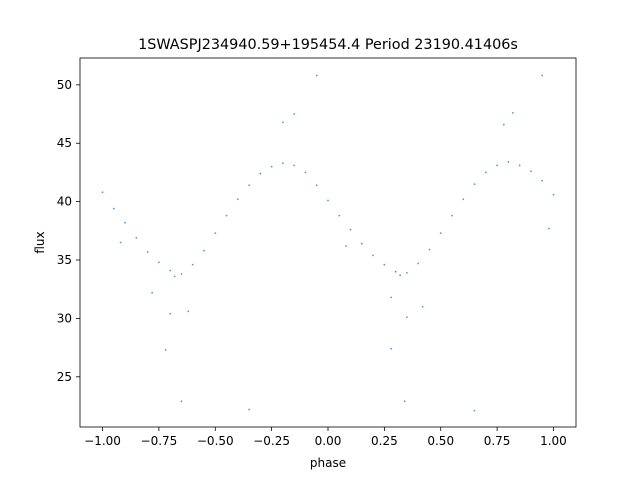 The width and height of the screenshot is (640, 480). What do you see at coordinates (328, 463) in the screenshot?
I see `x-axis-label: phase` at bounding box center [328, 463].